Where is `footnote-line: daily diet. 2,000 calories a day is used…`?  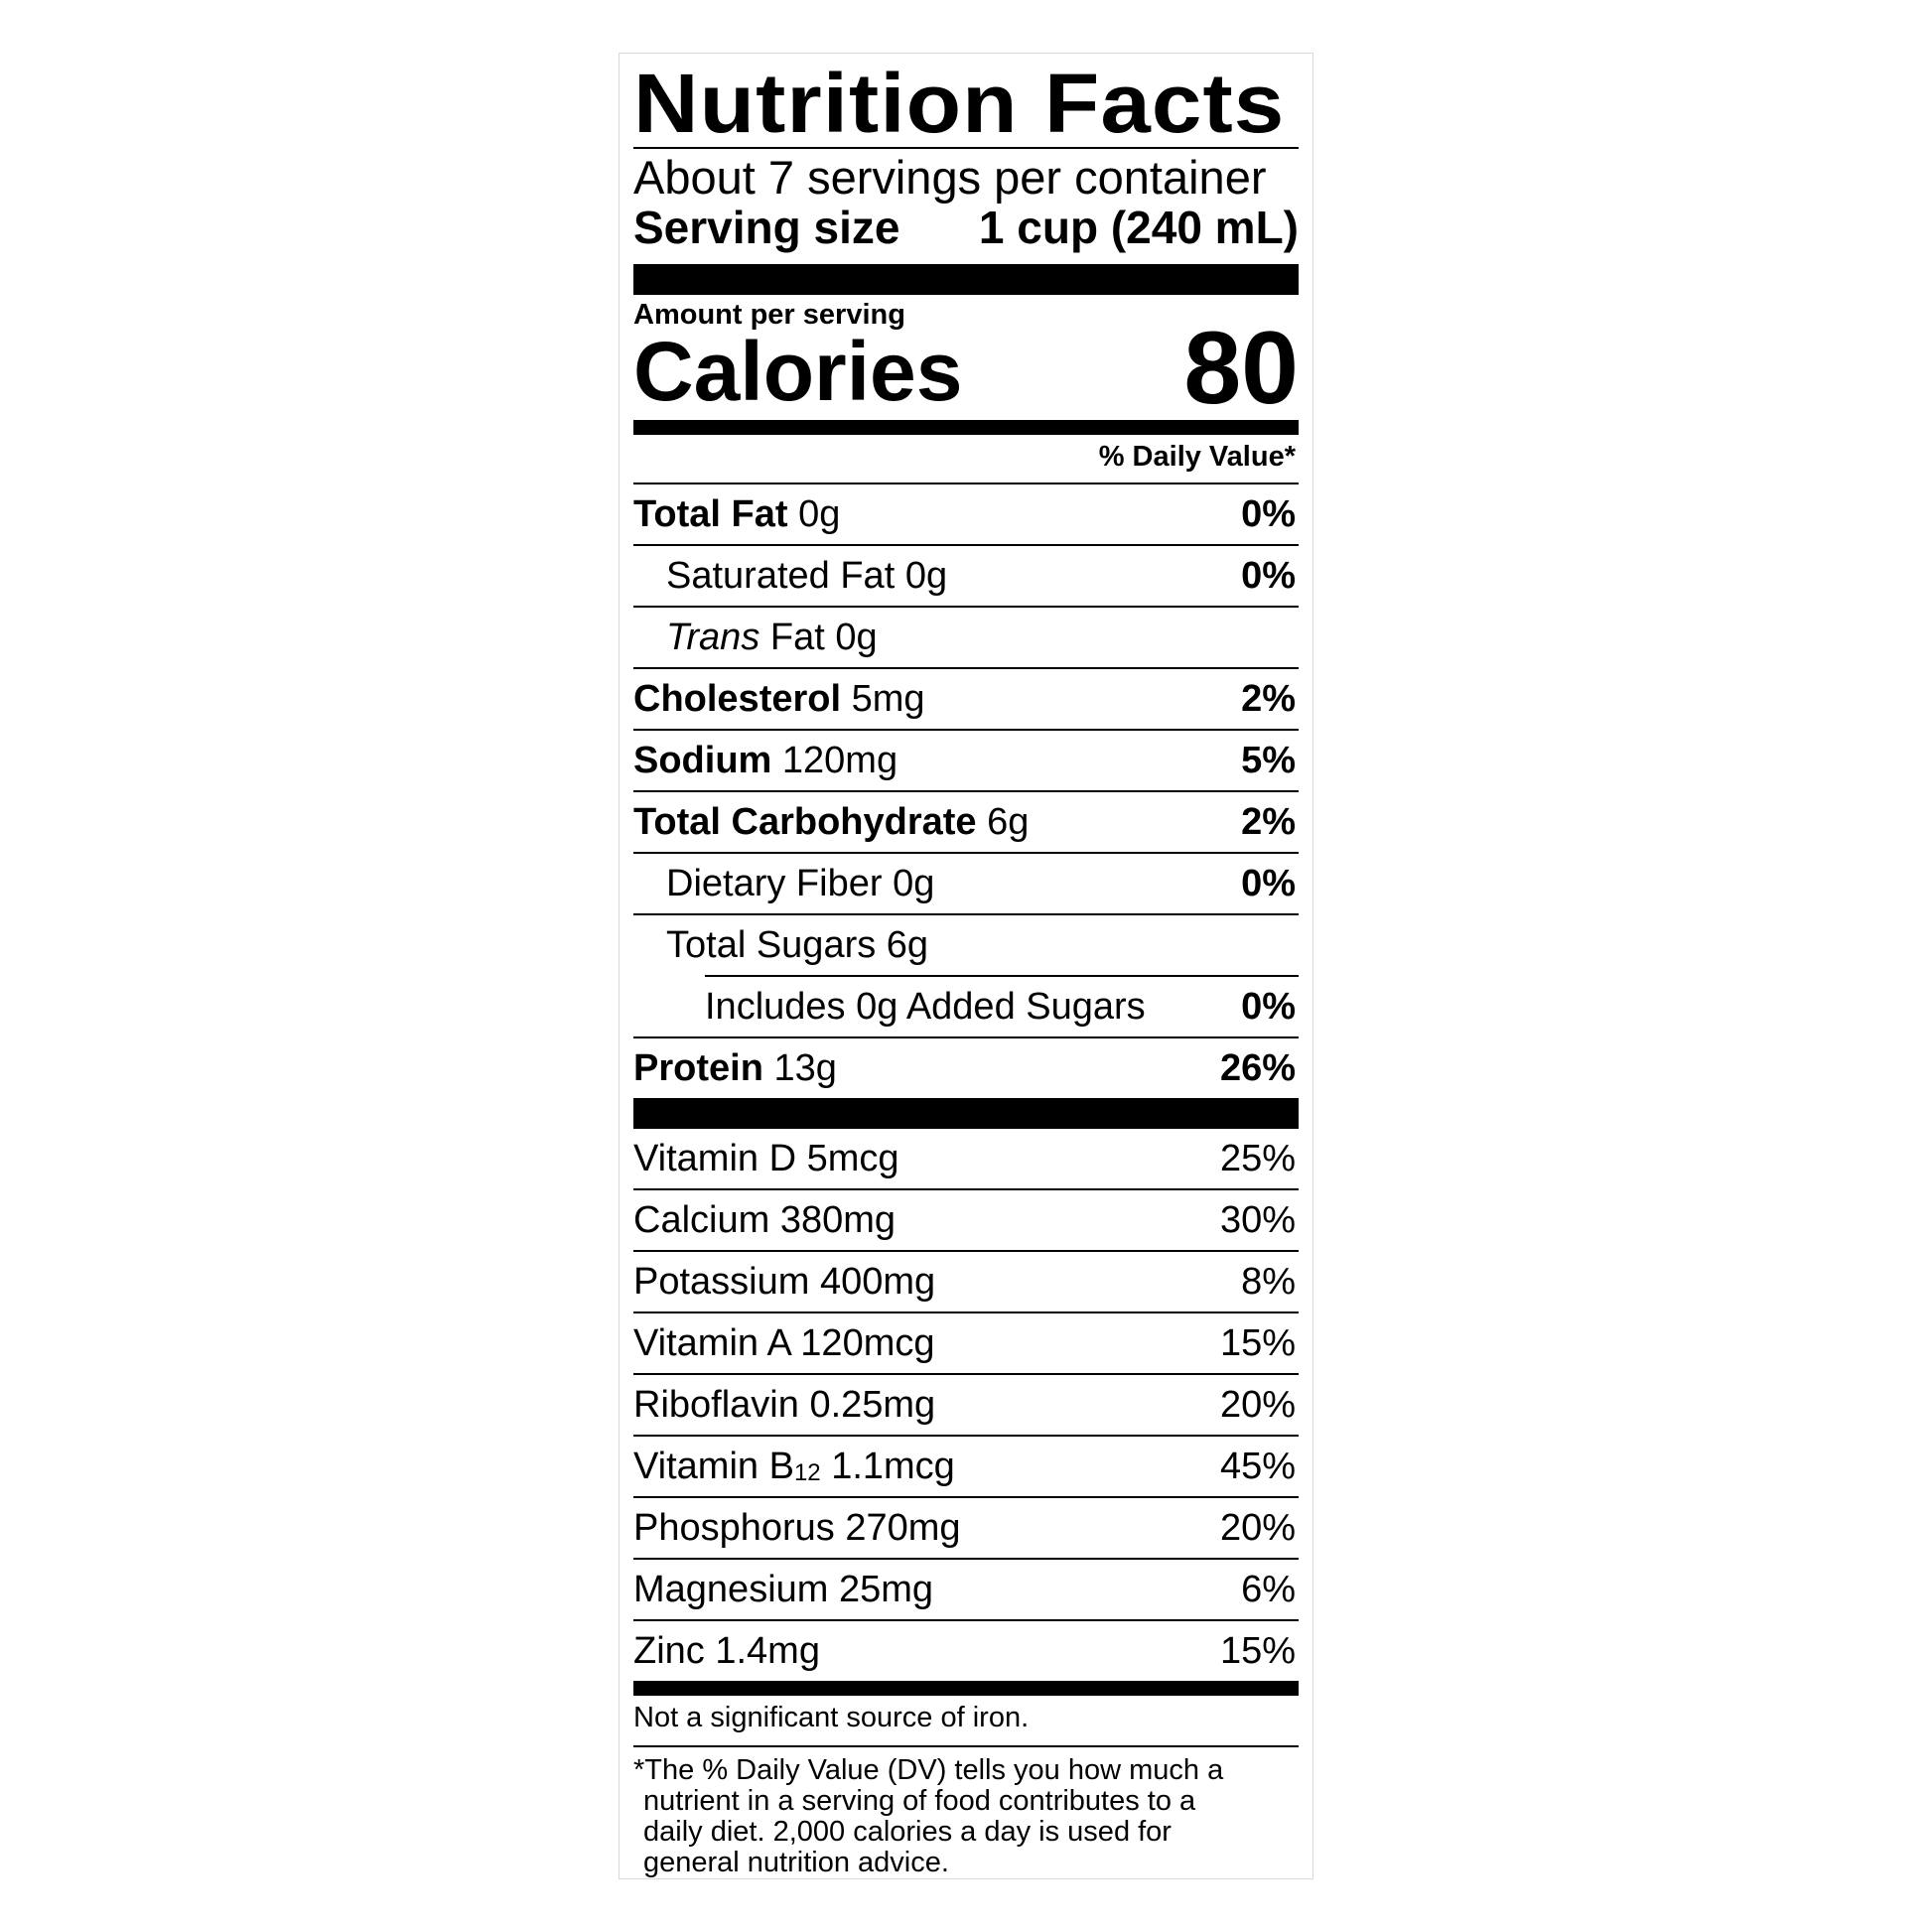
footnote-line: daily diet. 2,000 calories a day is used… is located at coordinates (907, 1832).